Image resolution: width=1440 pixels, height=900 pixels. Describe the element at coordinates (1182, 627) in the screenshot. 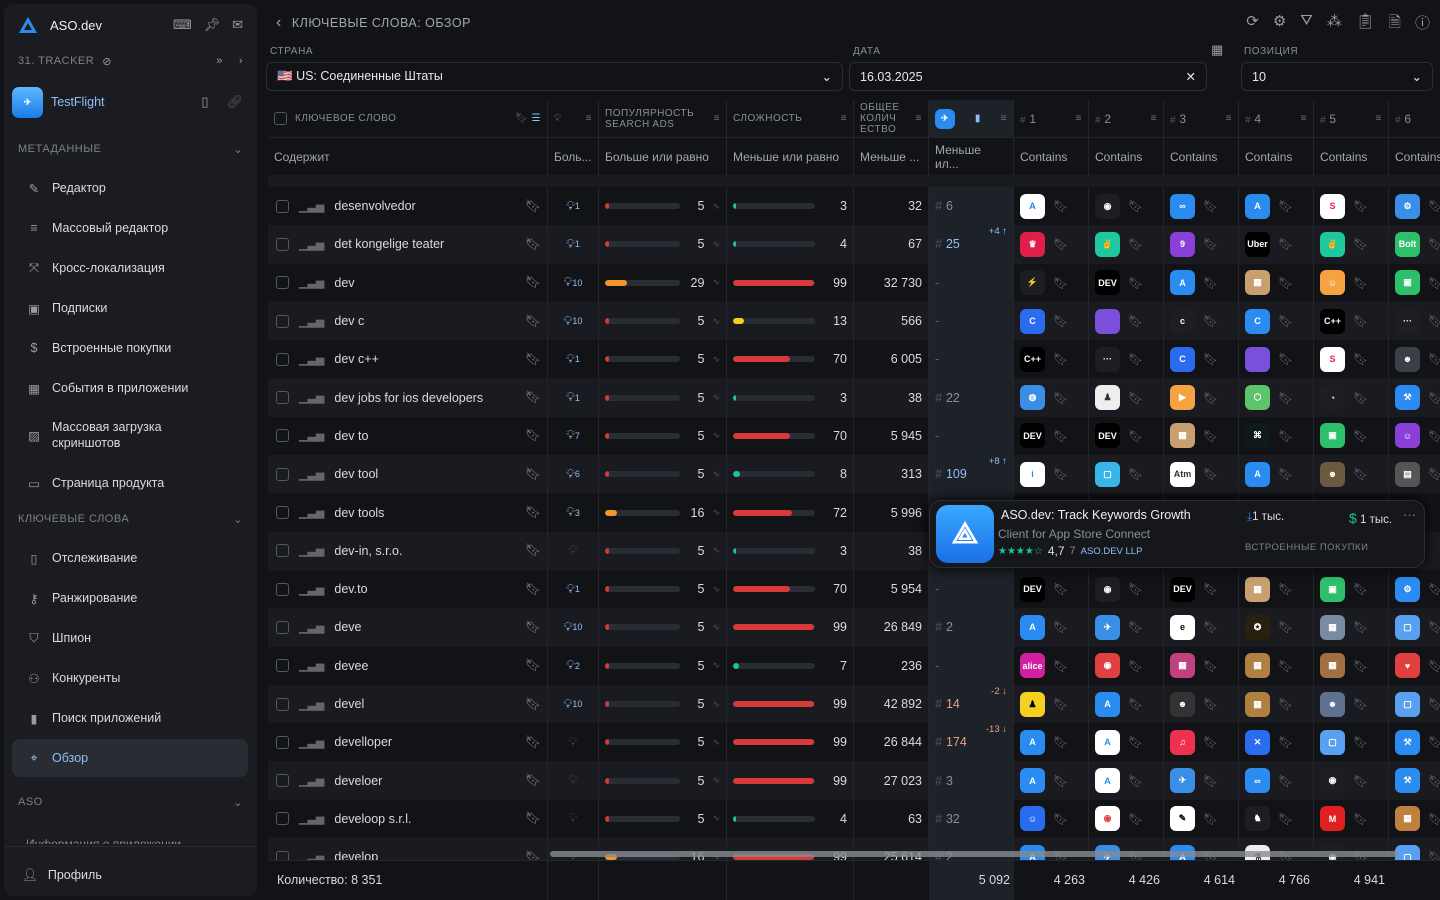

I see `competitor-app-icon: e` at that location.